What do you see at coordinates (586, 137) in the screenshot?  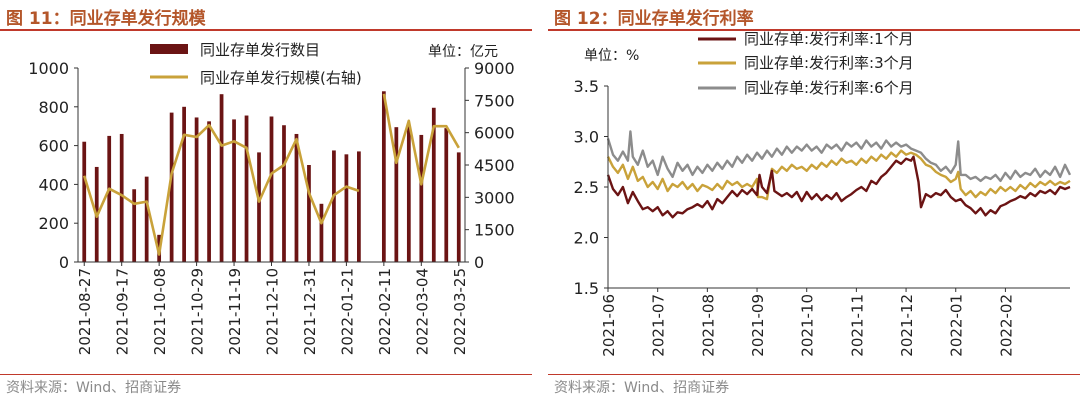 I see `y-tick-label: 3.0` at bounding box center [586, 137].